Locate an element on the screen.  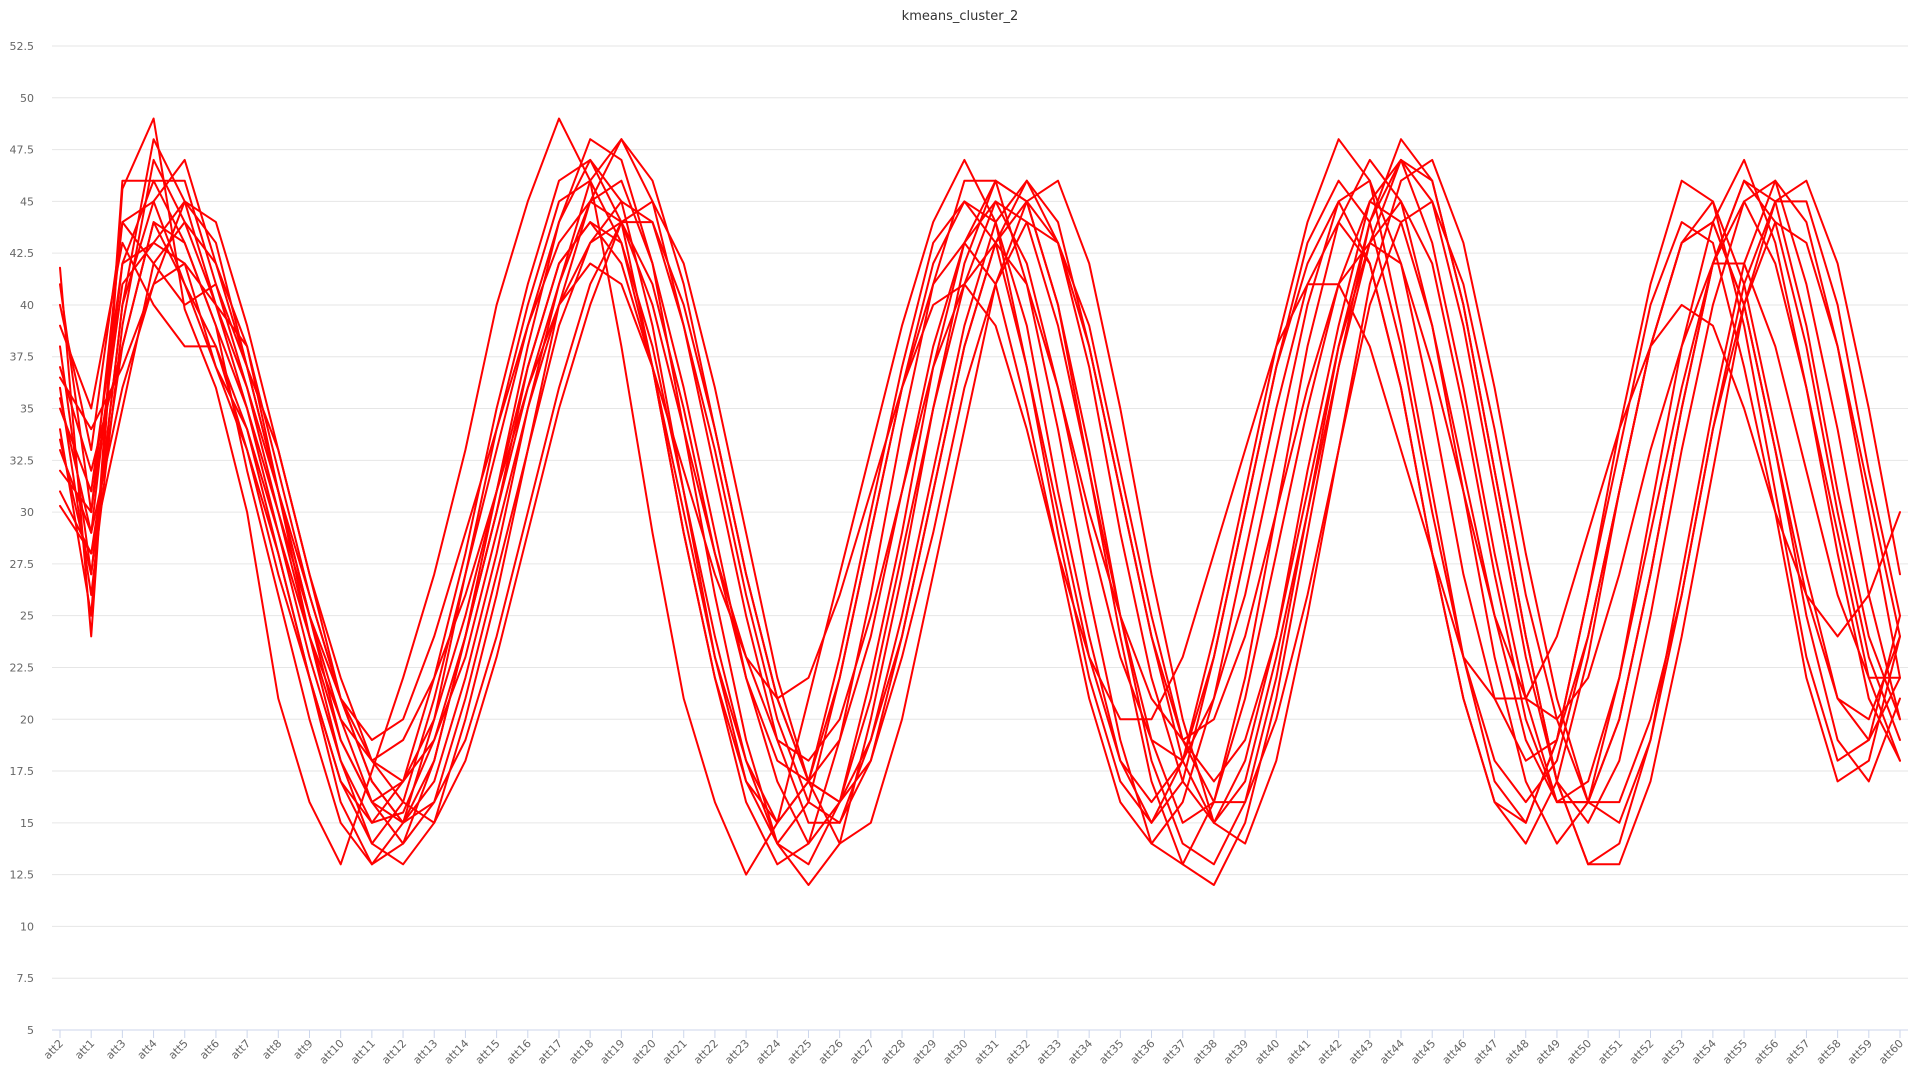
x-tick-label: att43 is located at coordinates (1361, 1052).